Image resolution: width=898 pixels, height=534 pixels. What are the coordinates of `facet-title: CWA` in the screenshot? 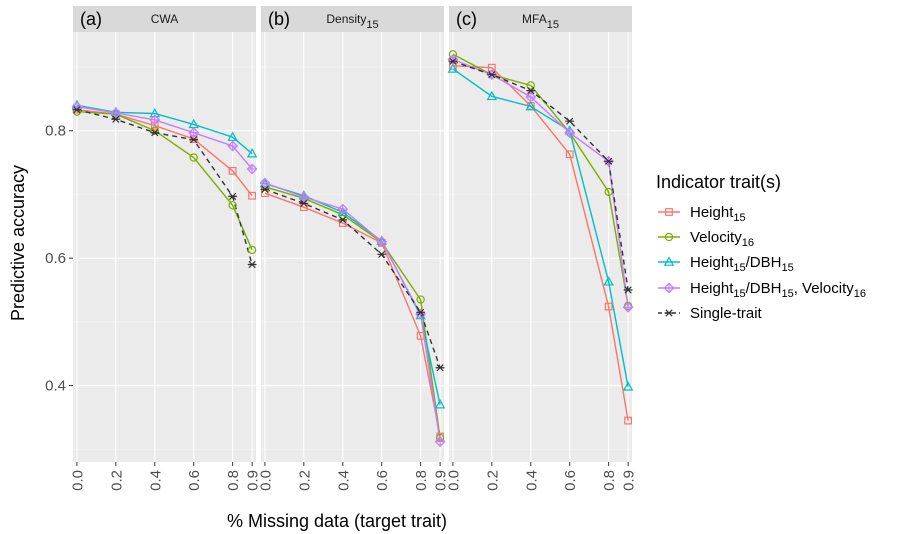 It's located at (165, 19).